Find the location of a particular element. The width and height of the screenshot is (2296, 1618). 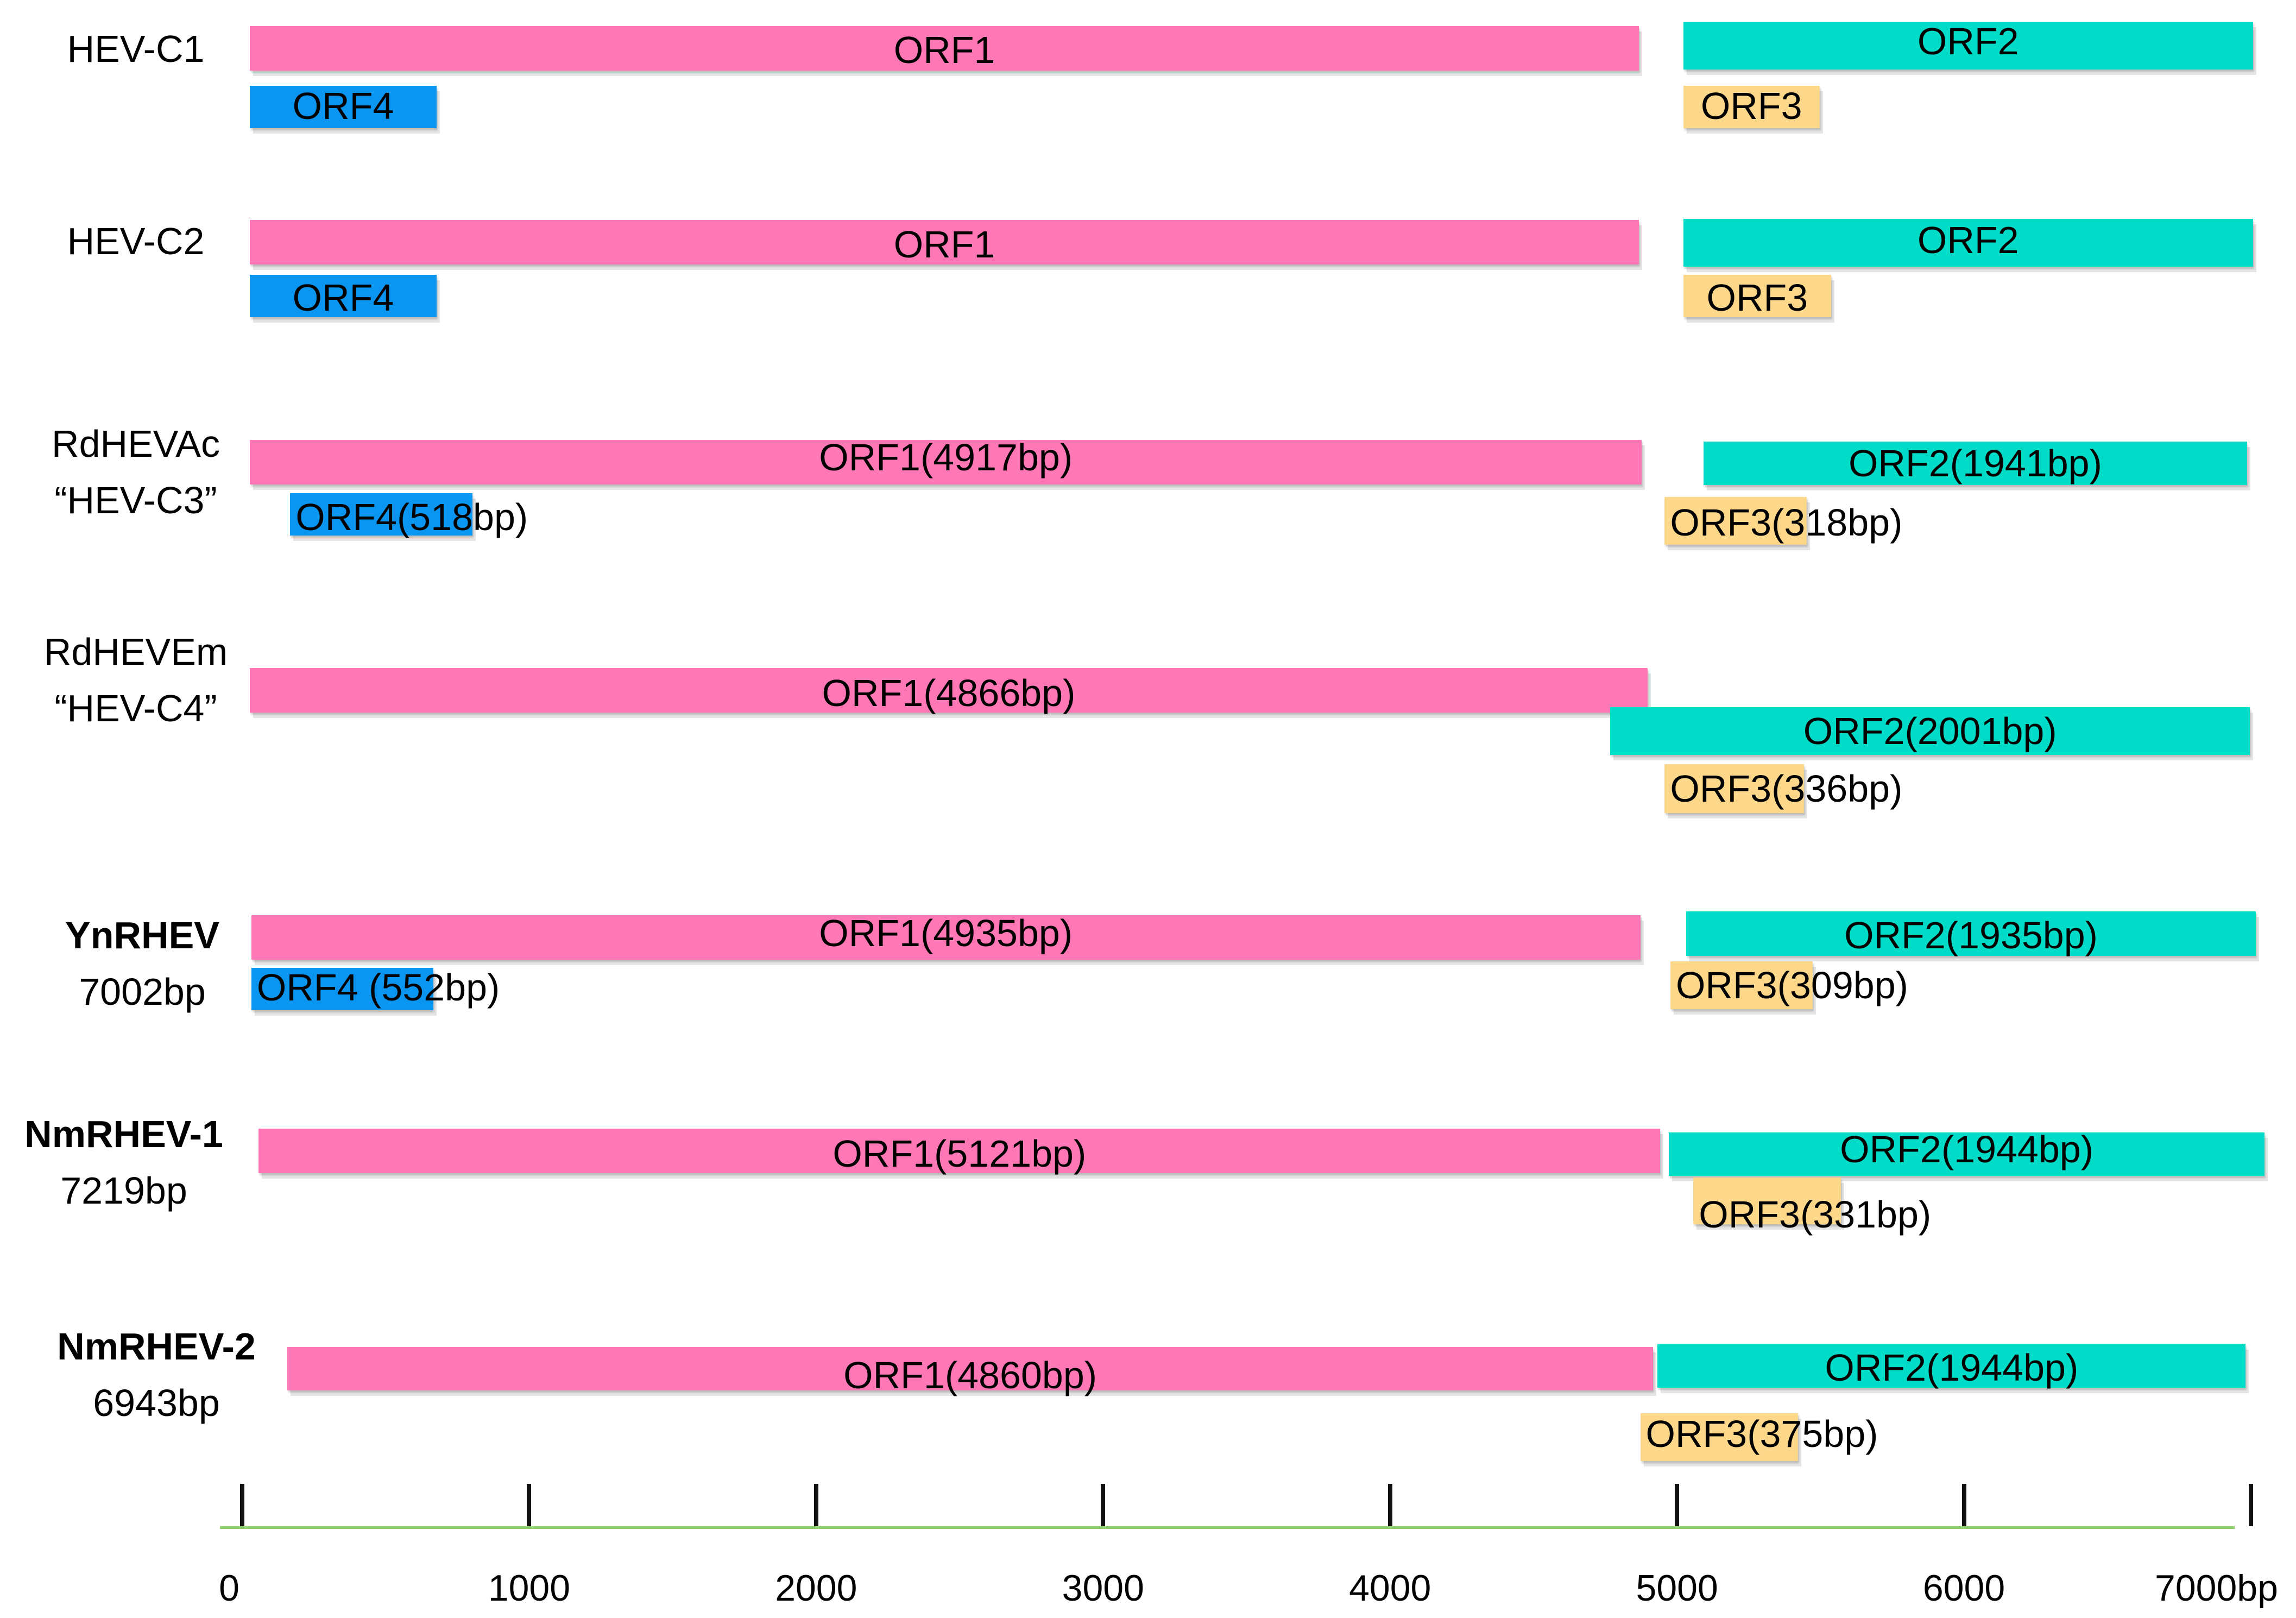

genome-name: HEV-C2 is located at coordinates (136, 241).